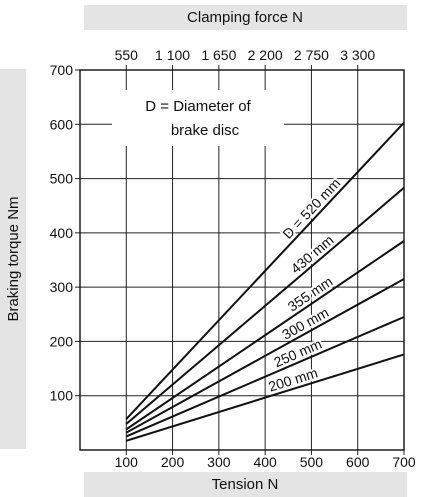 The height and width of the screenshot is (497, 436). Describe the element at coordinates (312, 462) in the screenshot. I see `x-tick-label: 500` at that location.